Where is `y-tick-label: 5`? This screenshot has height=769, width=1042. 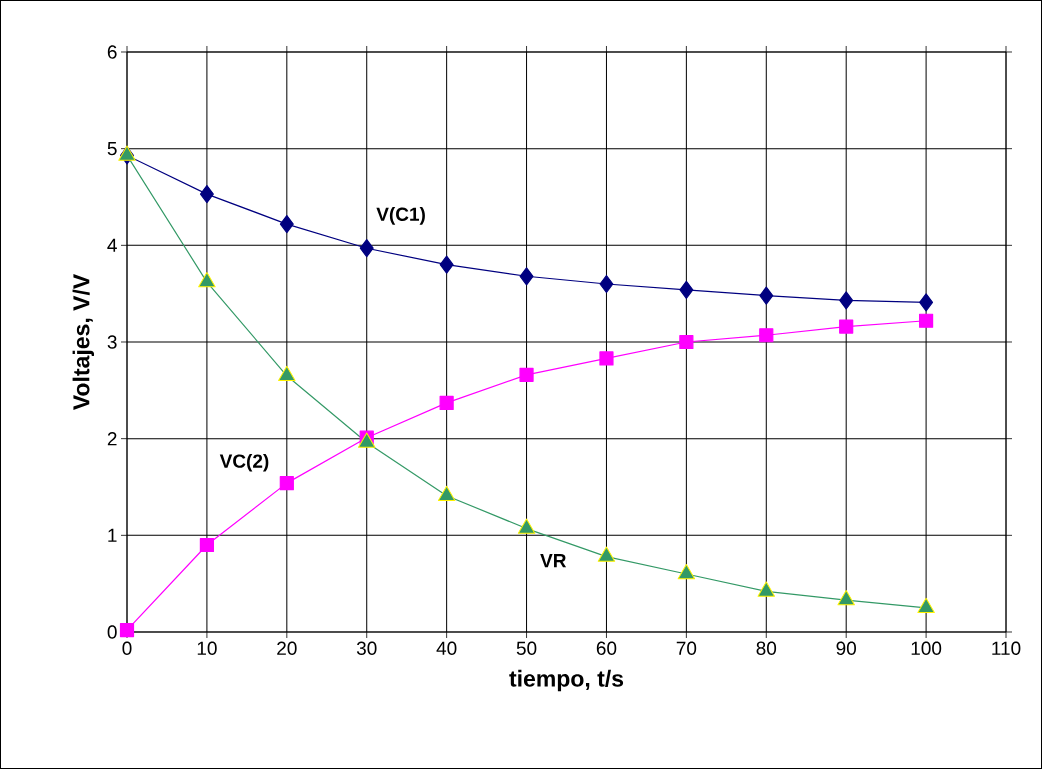
y-tick-label: 5 is located at coordinates (112, 149).